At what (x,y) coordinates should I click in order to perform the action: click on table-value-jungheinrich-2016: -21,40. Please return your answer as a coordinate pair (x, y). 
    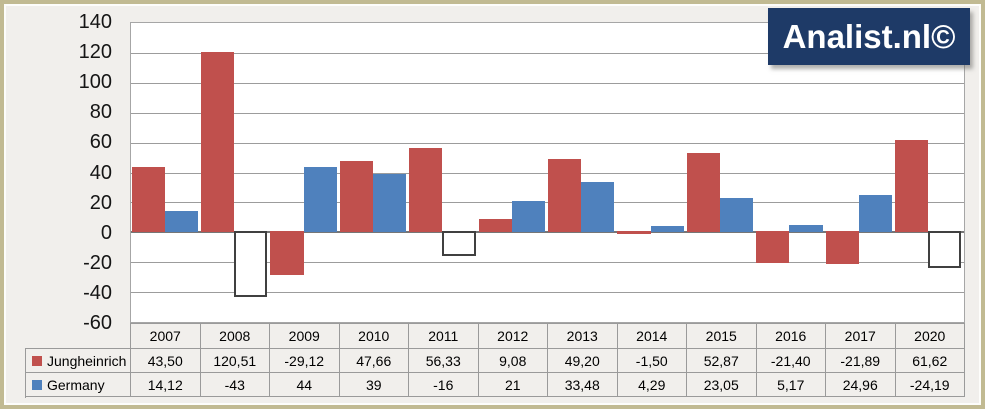
    Looking at the image, I should click on (791, 361).